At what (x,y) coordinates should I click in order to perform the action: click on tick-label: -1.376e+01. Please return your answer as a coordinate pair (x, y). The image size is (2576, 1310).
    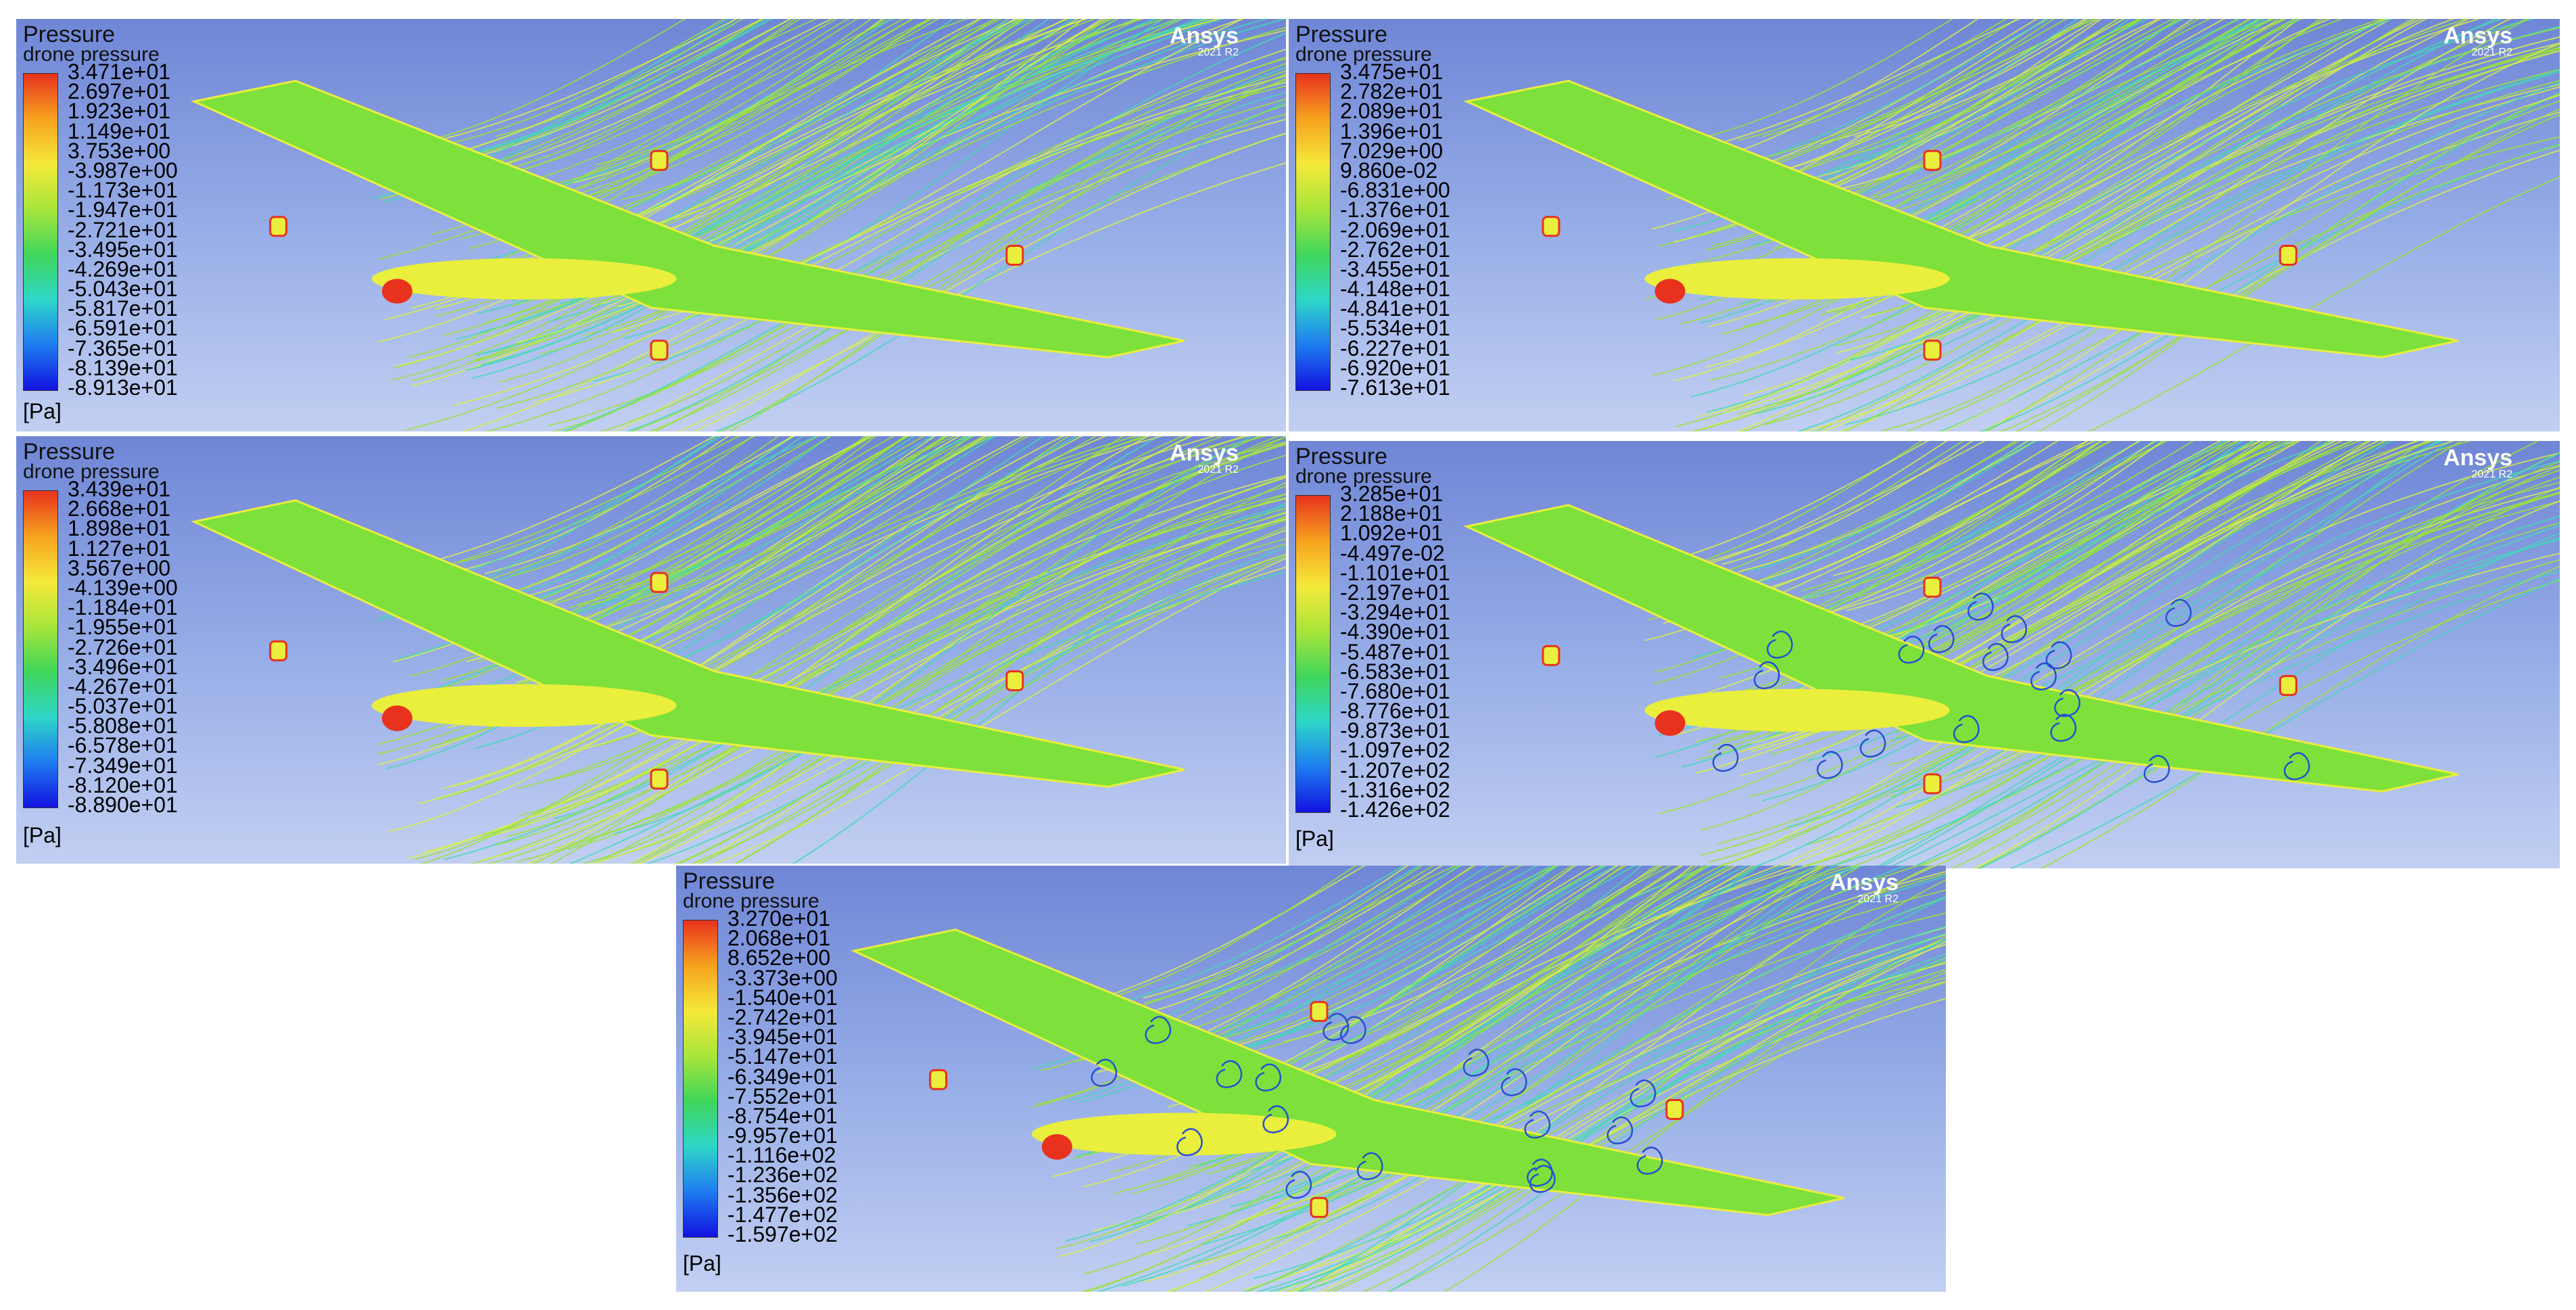
    Looking at the image, I should click on (1395, 210).